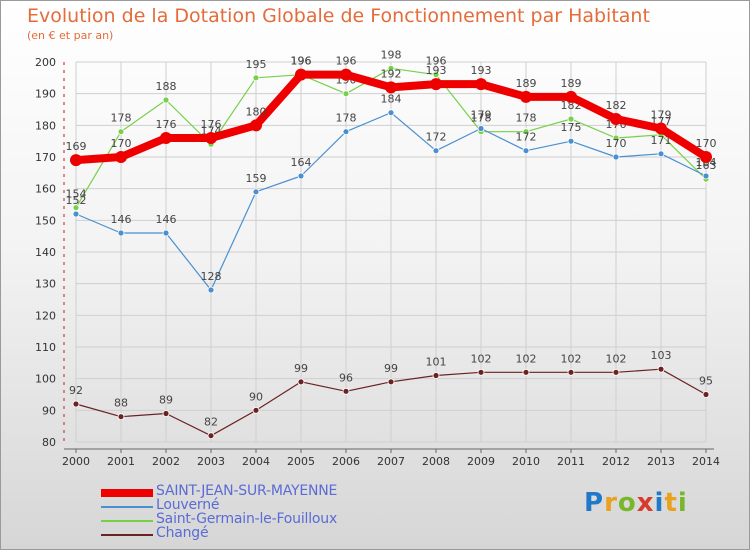 The height and width of the screenshot is (550, 750). Describe the element at coordinates (76, 461) in the screenshot. I see `x-tick-label: 2000` at that location.